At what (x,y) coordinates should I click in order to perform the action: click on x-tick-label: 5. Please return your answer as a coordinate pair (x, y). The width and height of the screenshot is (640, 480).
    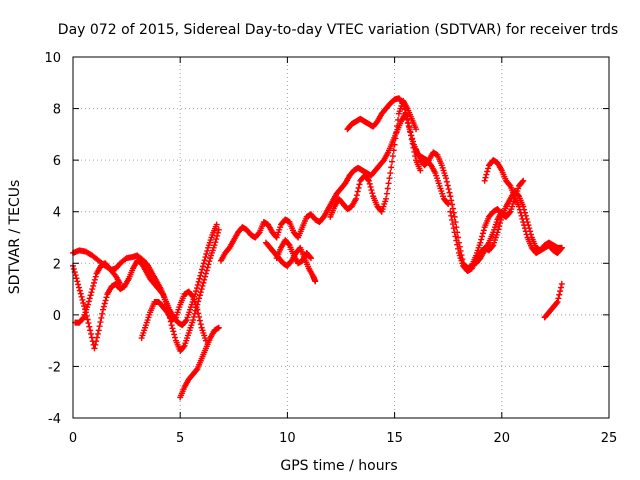
    Looking at the image, I should click on (180, 438).